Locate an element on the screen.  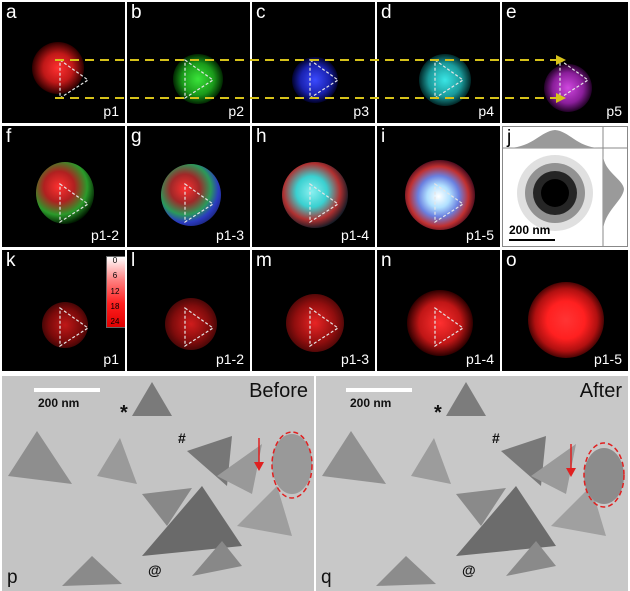
colorbar-tick: 0 is located at coordinates (115, 260).